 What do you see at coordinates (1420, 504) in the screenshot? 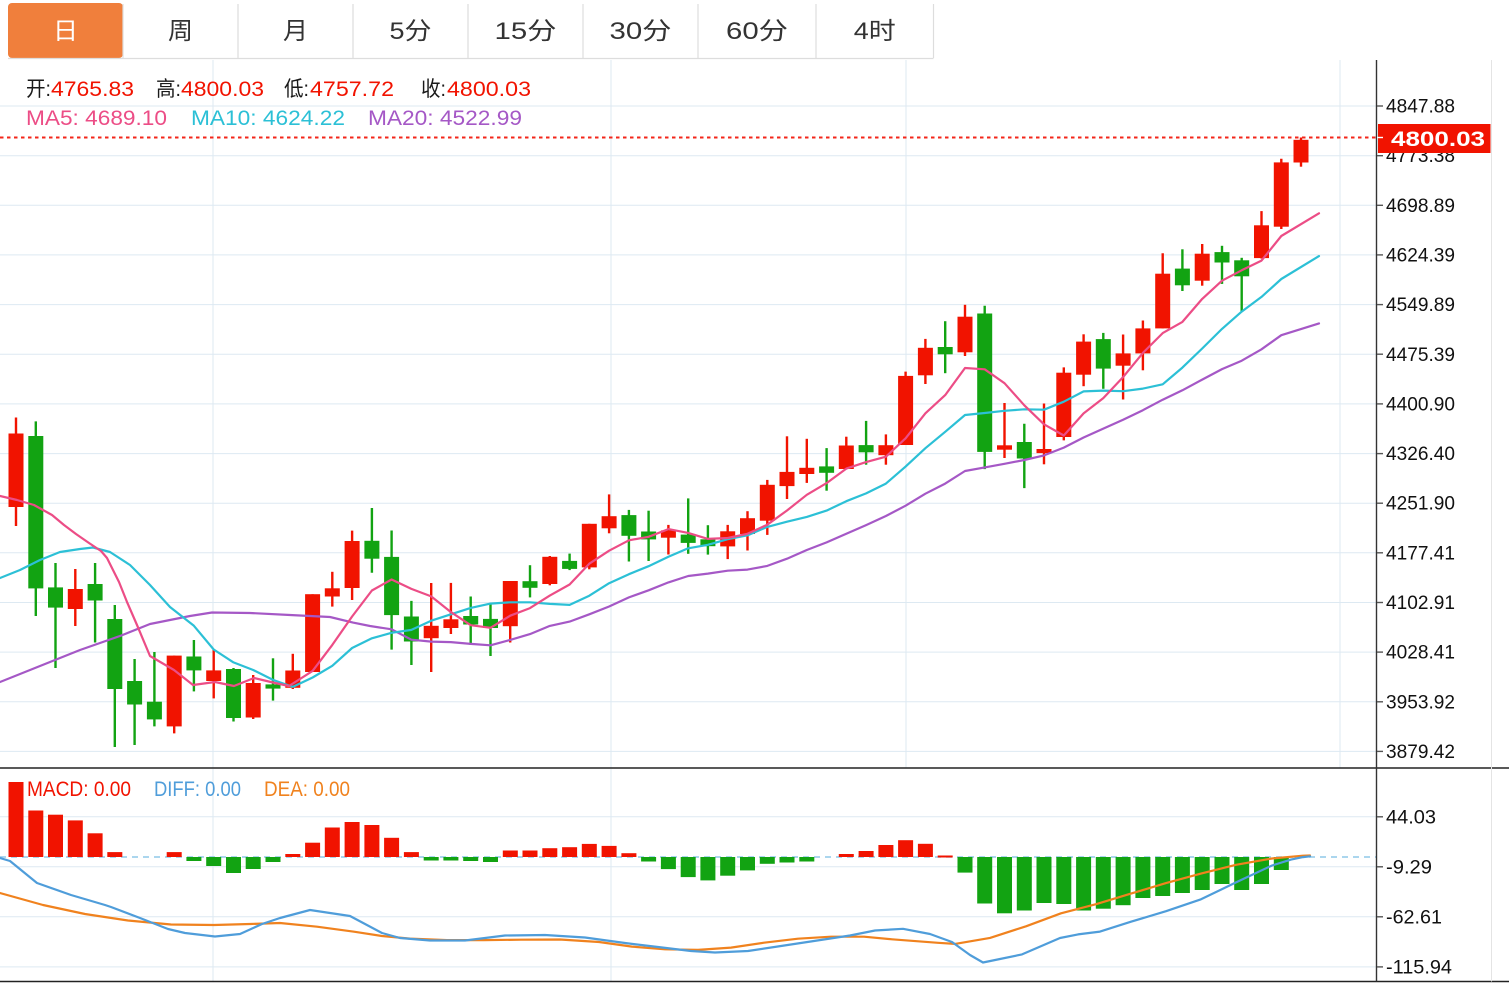
I see `svg-text: 4251.90` at bounding box center [1420, 504].